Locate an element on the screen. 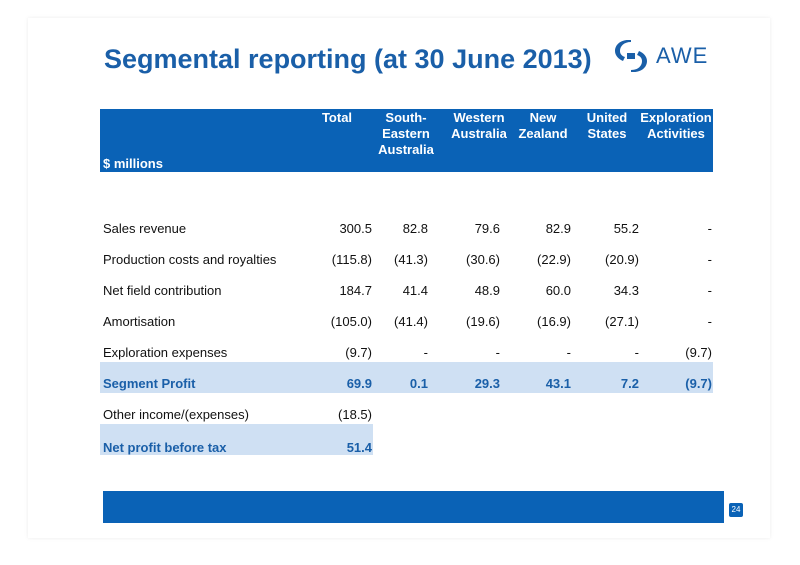 The width and height of the screenshot is (800, 565). cell-total: (105.0) is located at coordinates (351, 321).